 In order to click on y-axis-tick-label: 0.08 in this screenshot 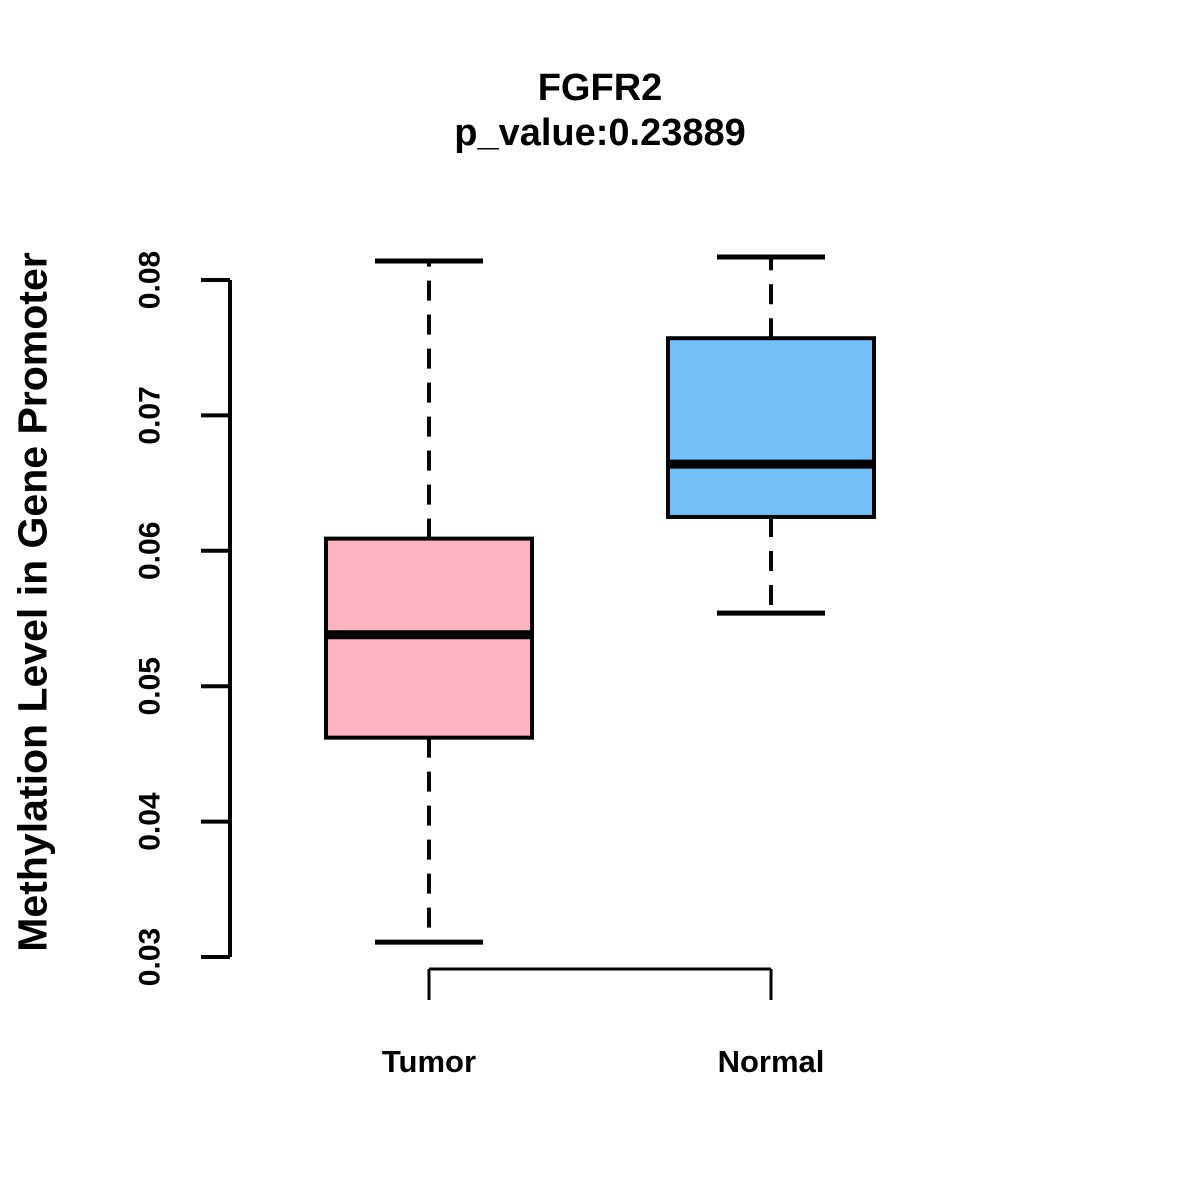, I will do `click(150, 280)`.